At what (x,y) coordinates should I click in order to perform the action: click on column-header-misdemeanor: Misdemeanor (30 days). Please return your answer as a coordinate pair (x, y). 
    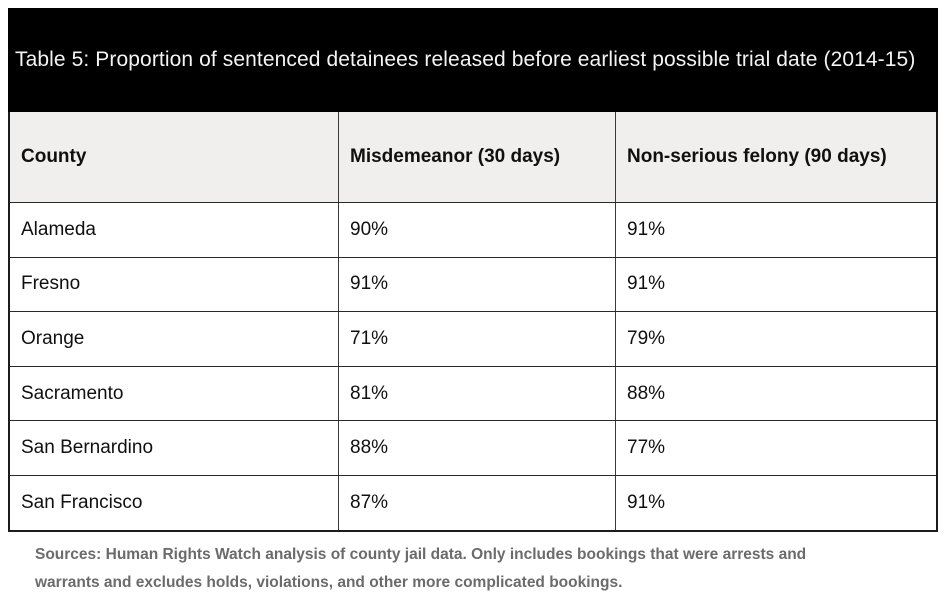
    Looking at the image, I should click on (476, 157).